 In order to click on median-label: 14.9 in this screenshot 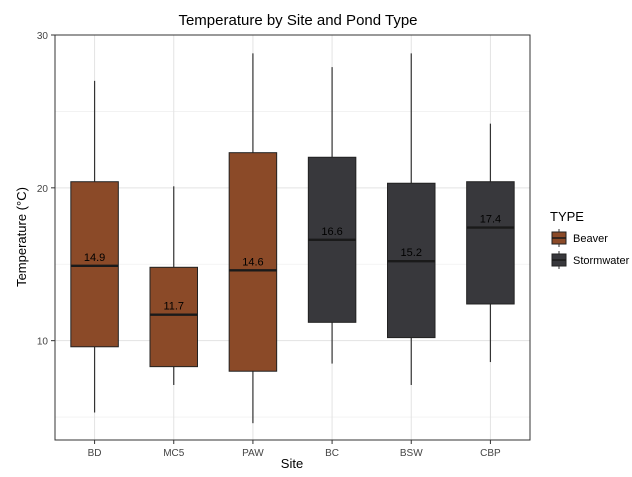, I will do `click(94, 258)`.